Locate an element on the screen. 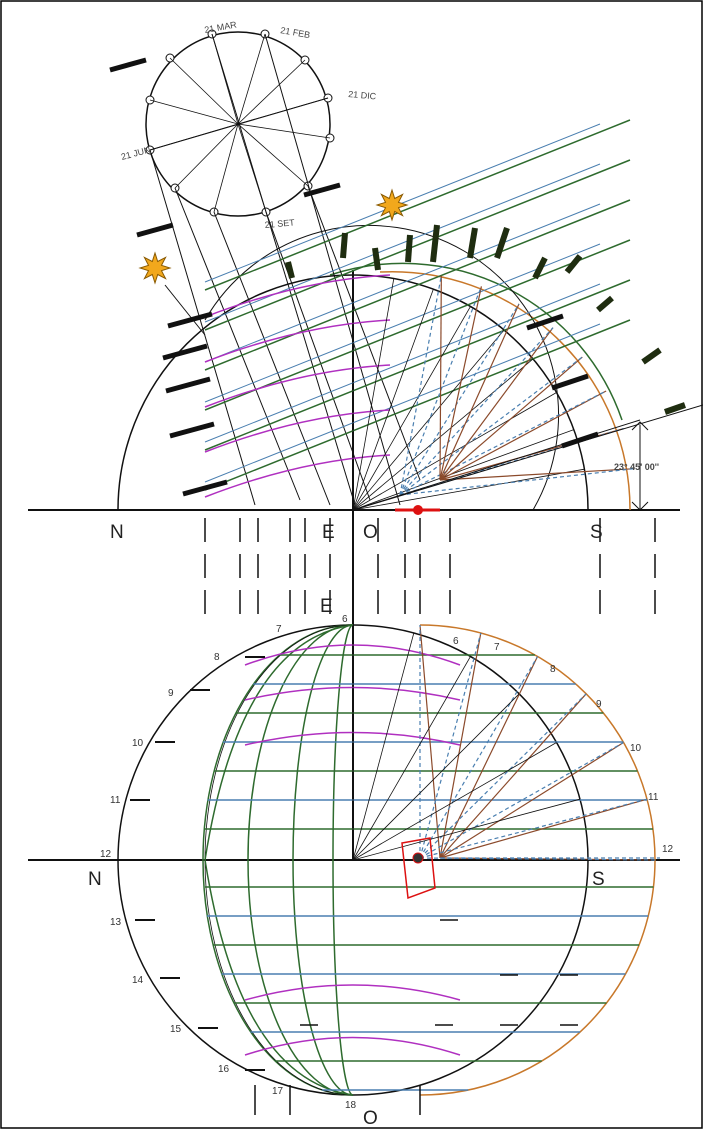 The width and height of the screenshot is (703, 1129). label: 21 SET is located at coordinates (279, 223).